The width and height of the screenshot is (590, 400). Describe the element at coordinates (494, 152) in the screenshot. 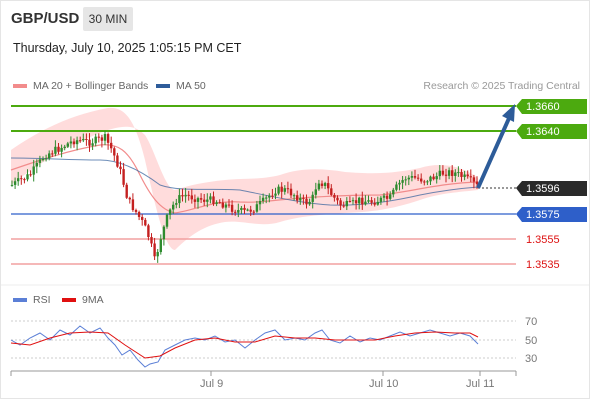

I see `projection-arrow-shaft` at that location.